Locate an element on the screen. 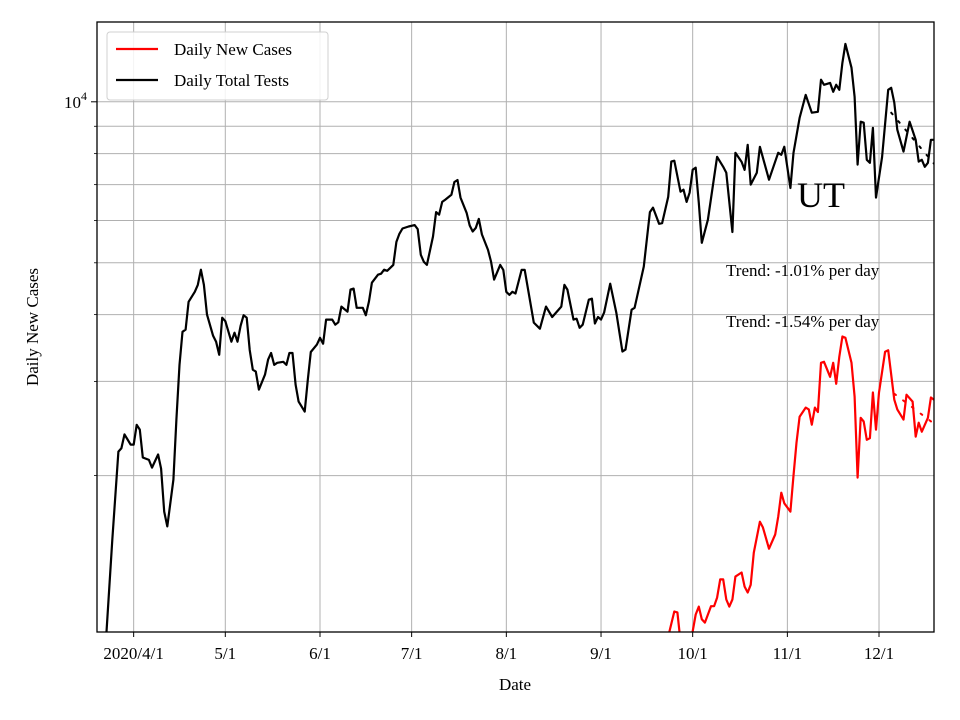  state-annotation: UT is located at coordinates (821, 195).